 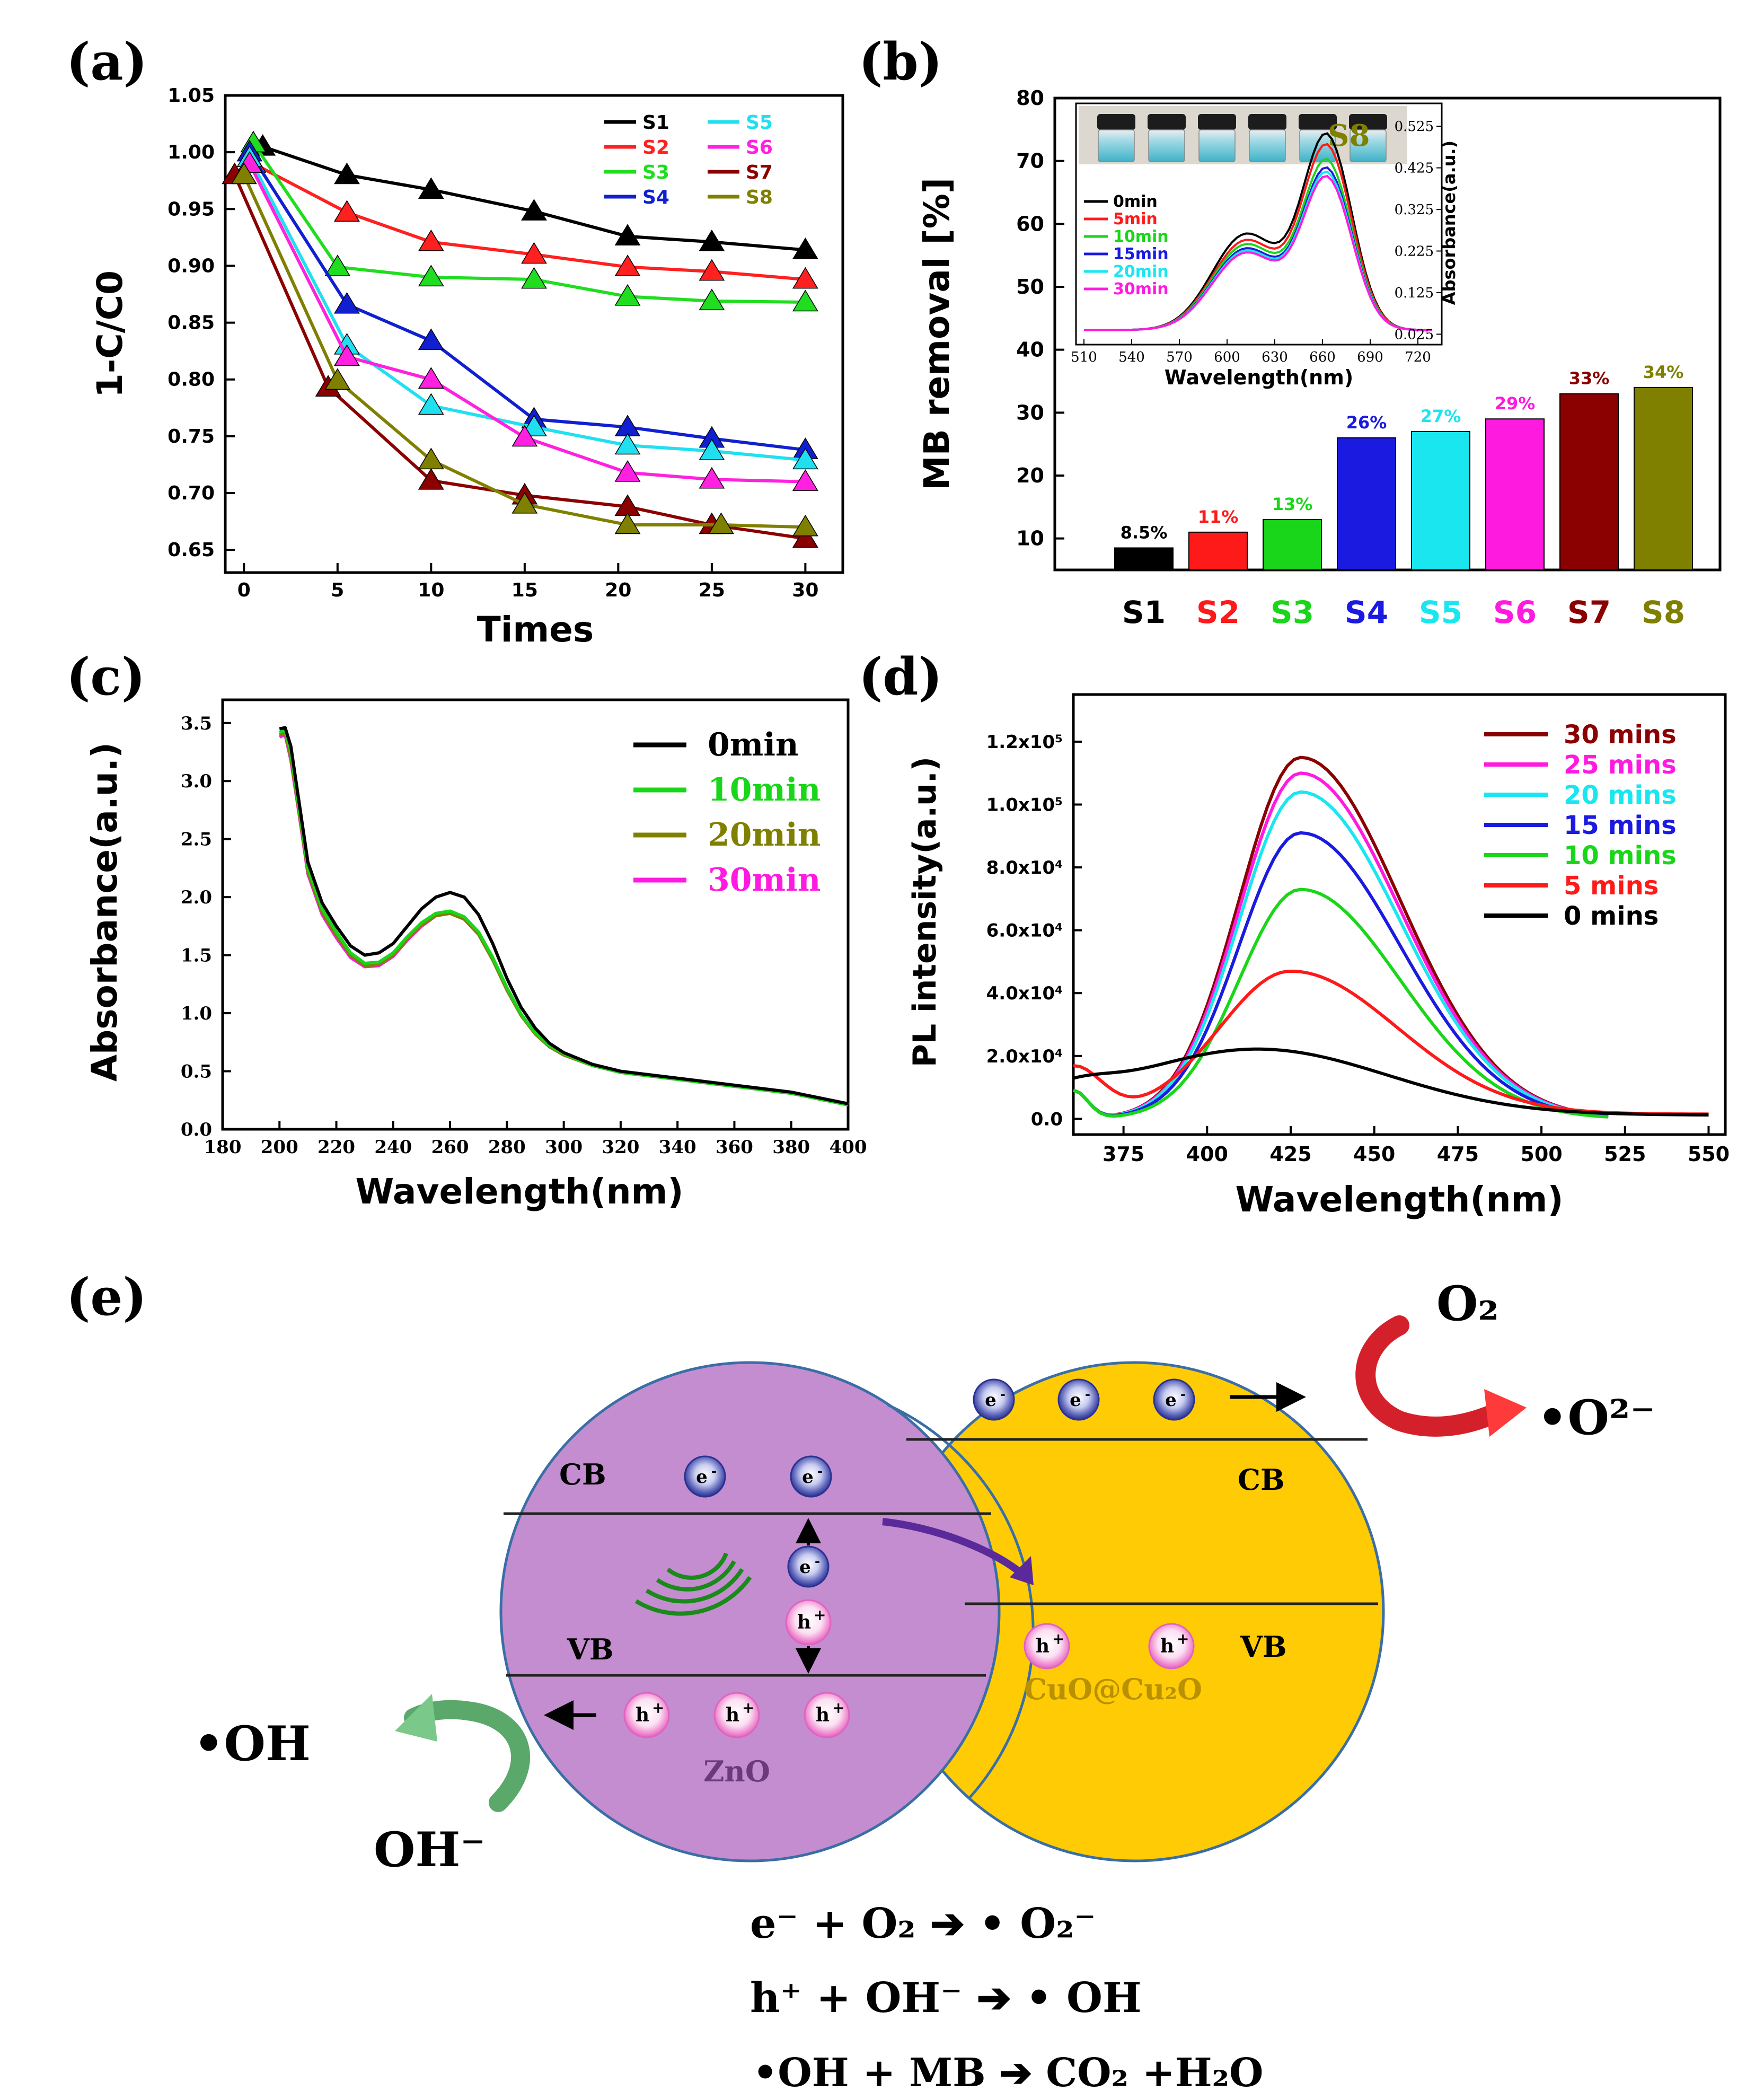 I want to click on hole-symbol: h, so click(x=1043, y=1646).